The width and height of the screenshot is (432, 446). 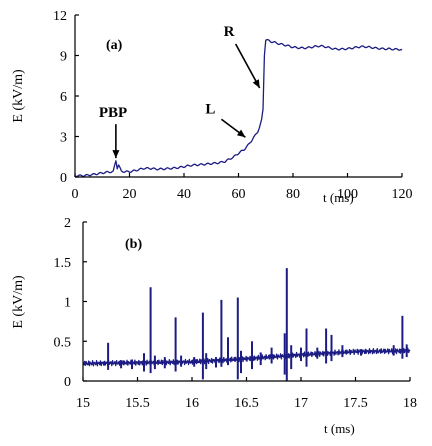 I want to click on y-tick-label: 3, so click(x=63, y=138).